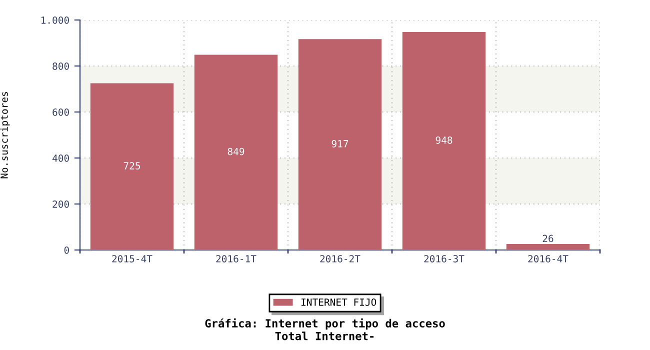 This screenshot has height=350, width=650. What do you see at coordinates (325, 324) in the screenshot?
I see `text: Gráfica: Internet por tipo de acceso` at bounding box center [325, 324].